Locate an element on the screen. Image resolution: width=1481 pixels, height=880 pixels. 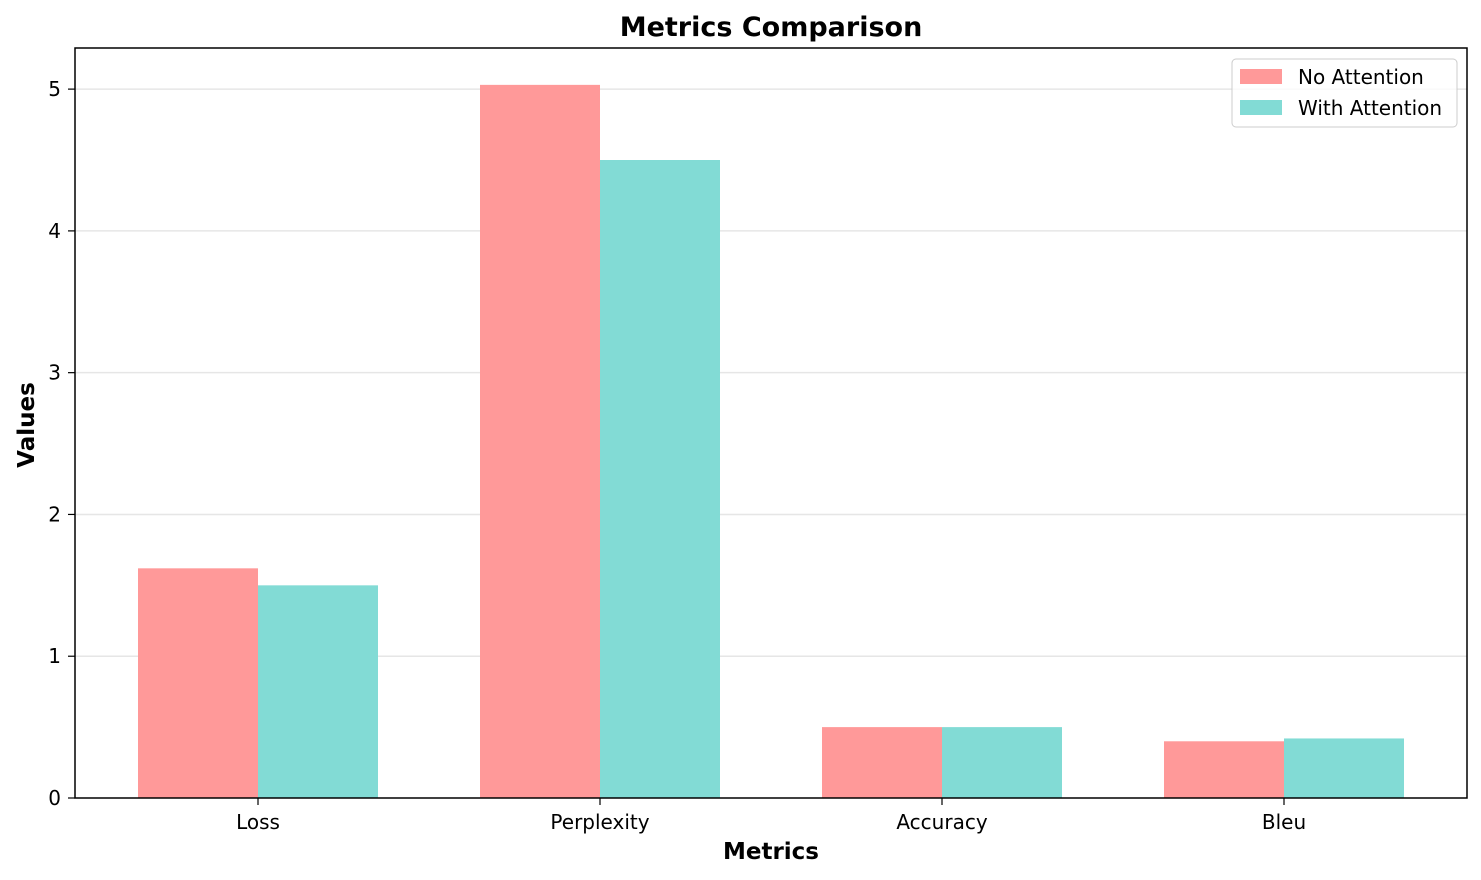
x-tick-label: Perplexity is located at coordinates (599, 822).